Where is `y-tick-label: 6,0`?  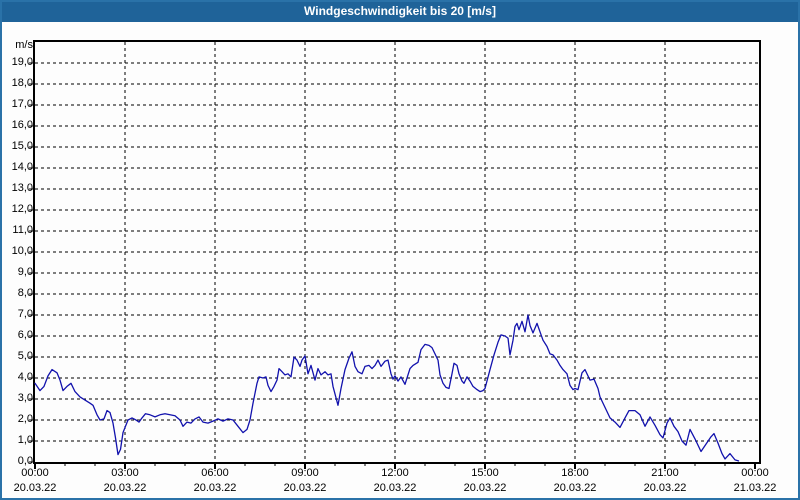 y-tick-label: 6,0 is located at coordinates (25, 335).